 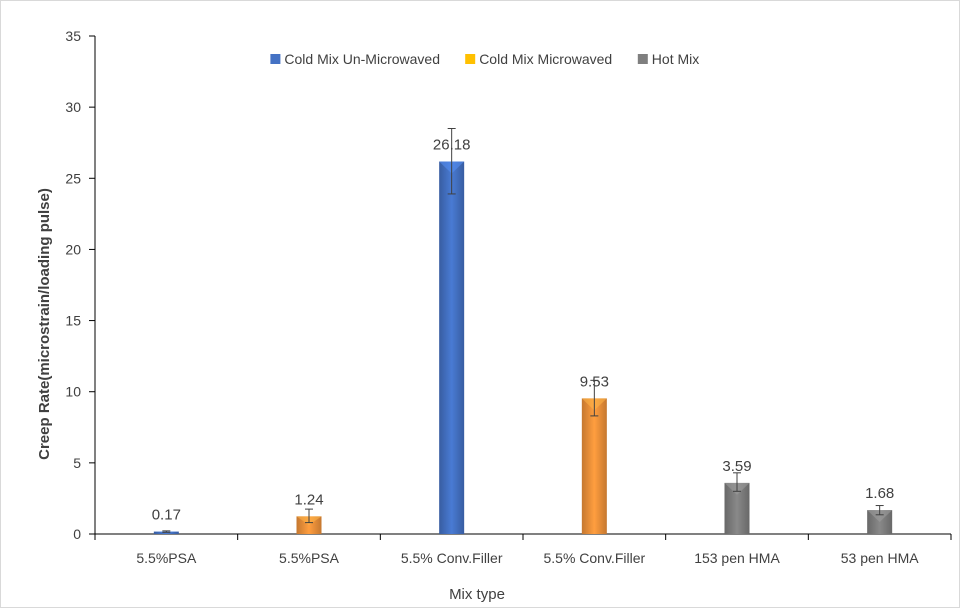 What do you see at coordinates (73, 321) in the screenshot?
I see `y-tick-label: 15` at bounding box center [73, 321].